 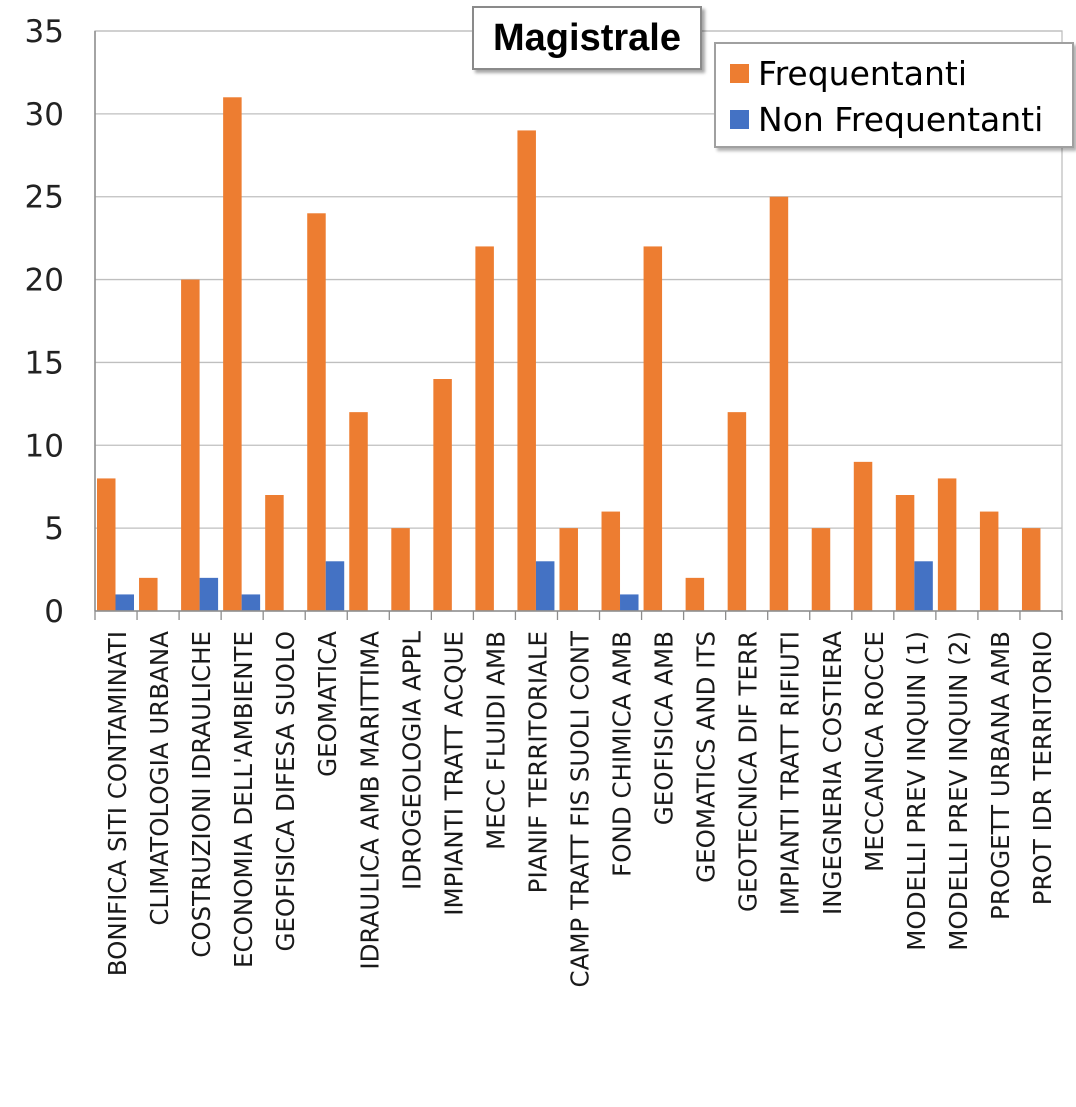 What do you see at coordinates (44, 115) in the screenshot?
I see `y-tick-label-30: 30` at bounding box center [44, 115].